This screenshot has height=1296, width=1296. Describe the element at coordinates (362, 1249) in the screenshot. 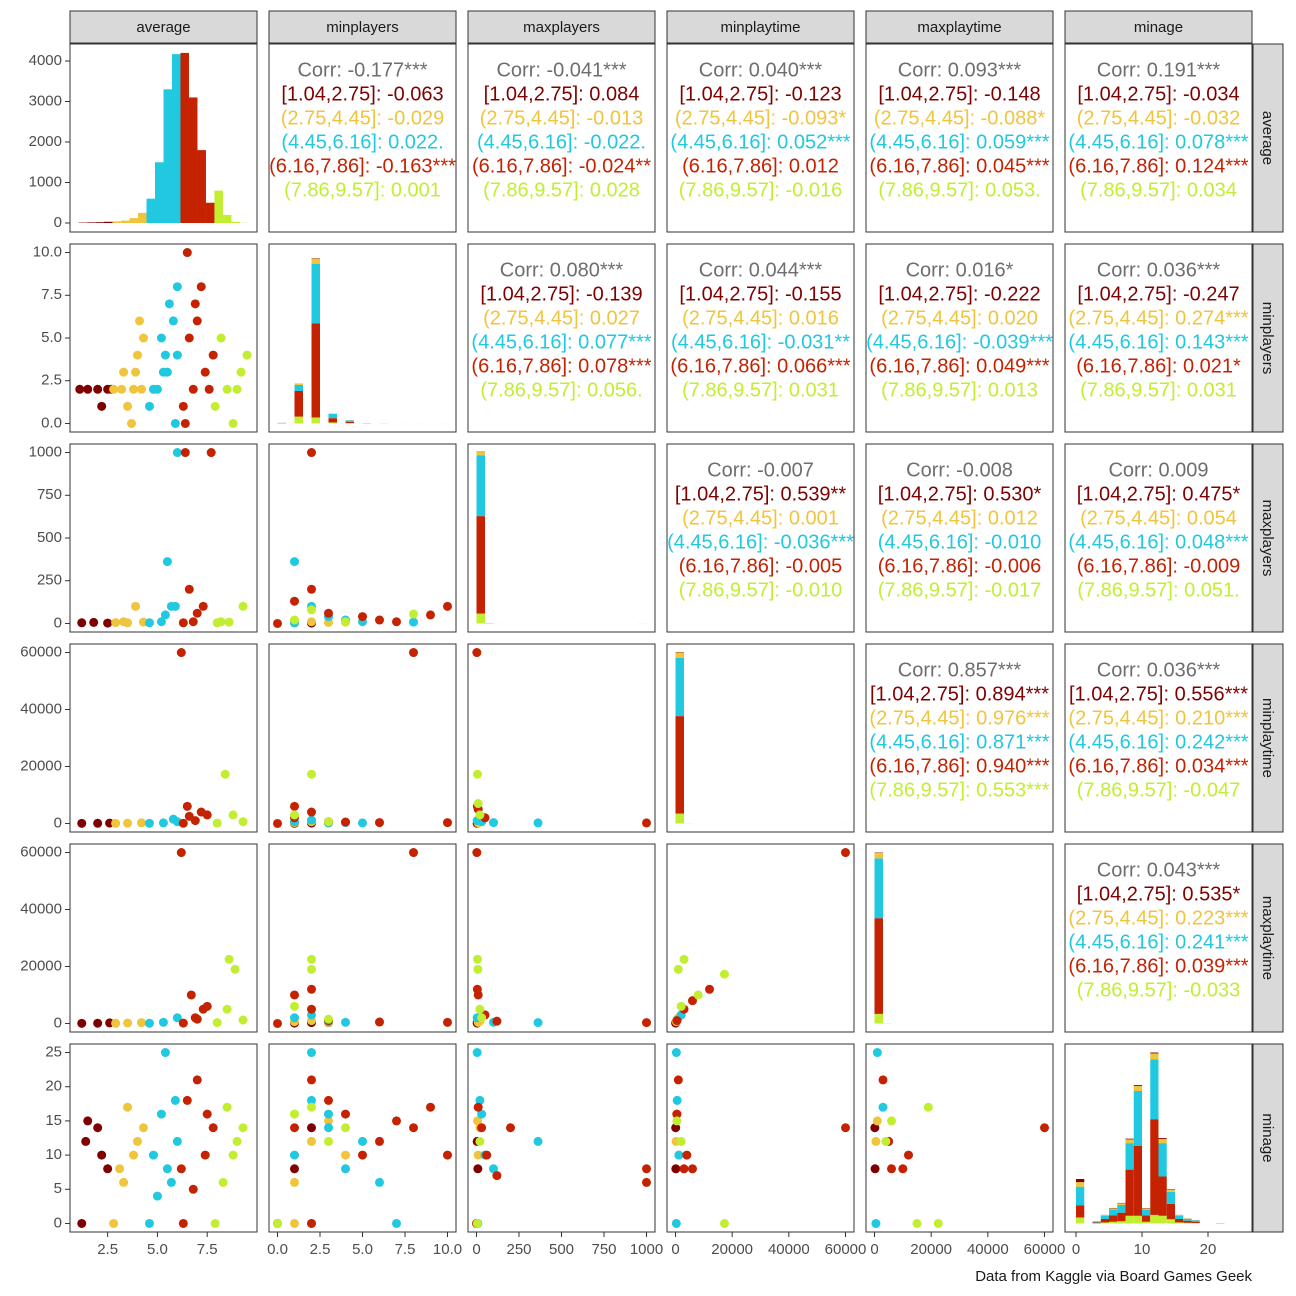

I see `x-tick-label: 5.0` at that location.